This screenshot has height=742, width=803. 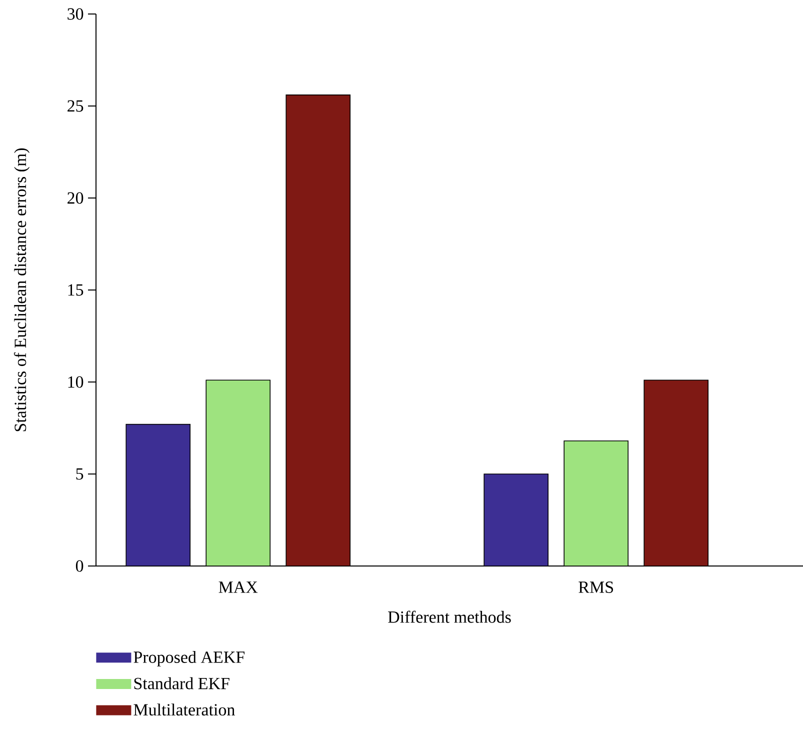 What do you see at coordinates (76, 106) in the screenshot?
I see `y-tick-label: 25` at bounding box center [76, 106].